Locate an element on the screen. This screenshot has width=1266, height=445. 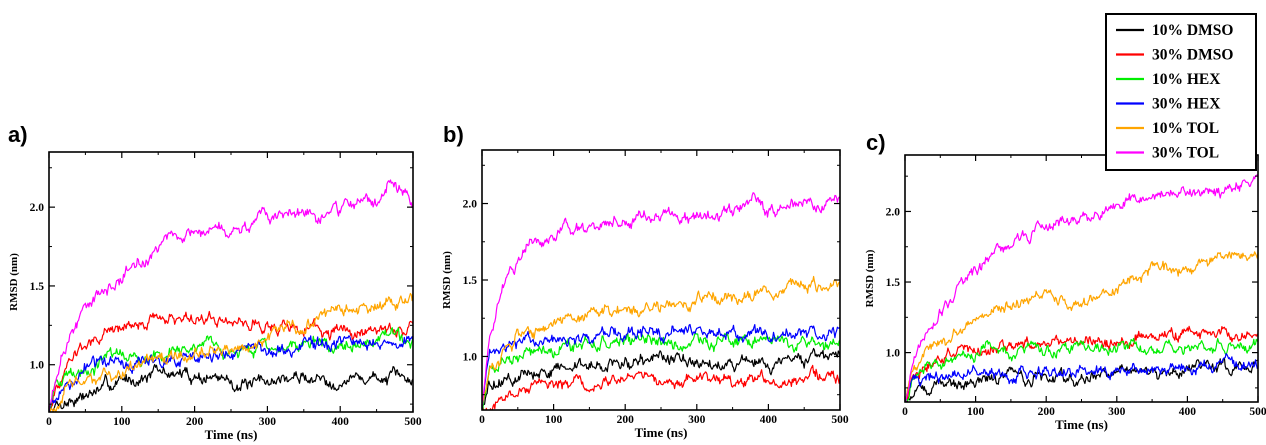
legend-label: 10% TOL is located at coordinates (1185, 128).